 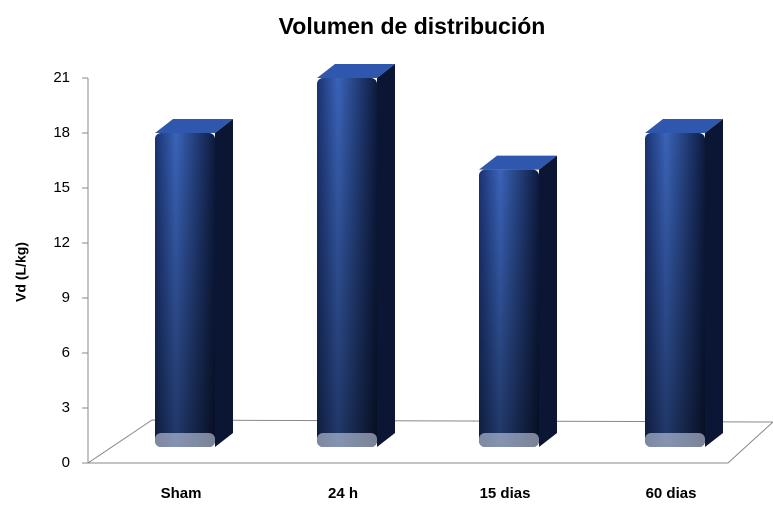 What do you see at coordinates (671, 493) in the screenshot?
I see `x-tick-label: 60 dias` at bounding box center [671, 493].